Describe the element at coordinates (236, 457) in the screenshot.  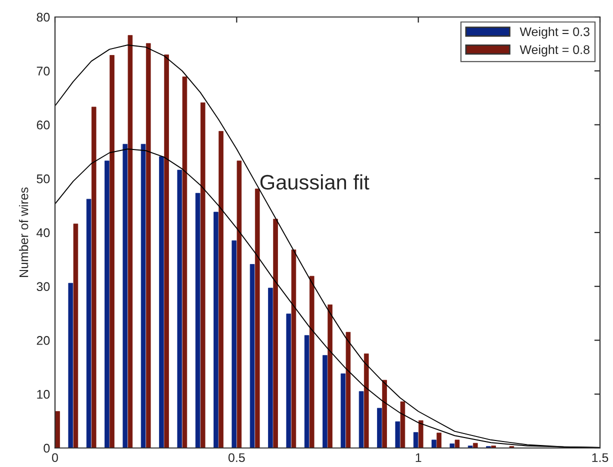
I see `x-tick-label: 0.5` at that location.